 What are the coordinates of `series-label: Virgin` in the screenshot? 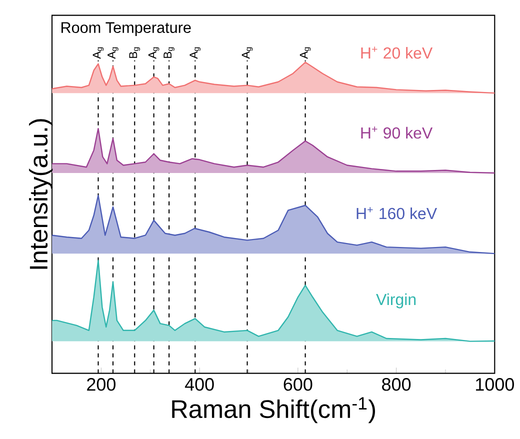 It's located at (396, 300).